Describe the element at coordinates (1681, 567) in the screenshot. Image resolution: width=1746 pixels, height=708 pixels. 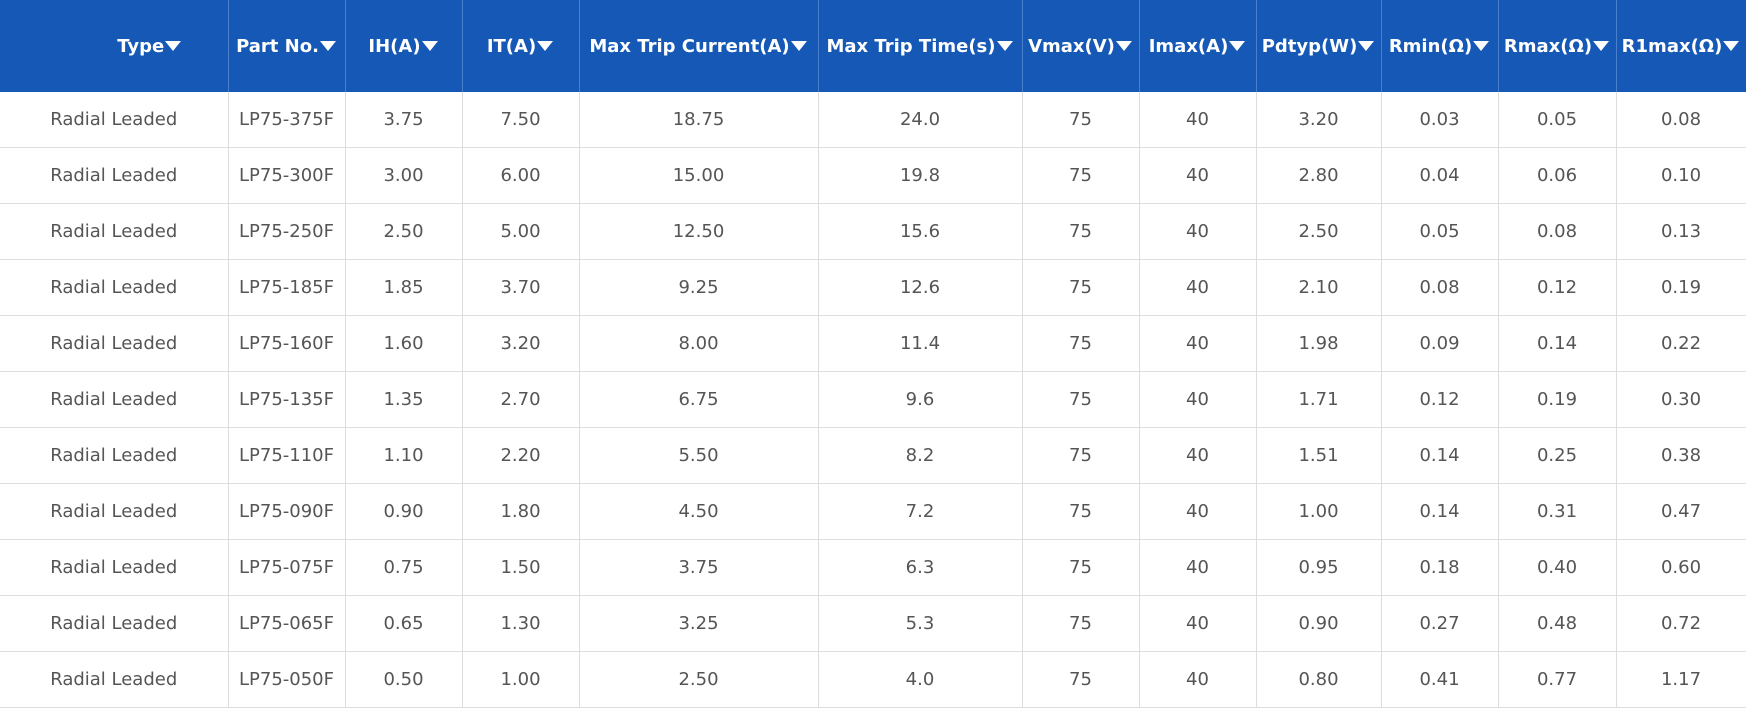
I see `table-cell: 0.60` at that location.